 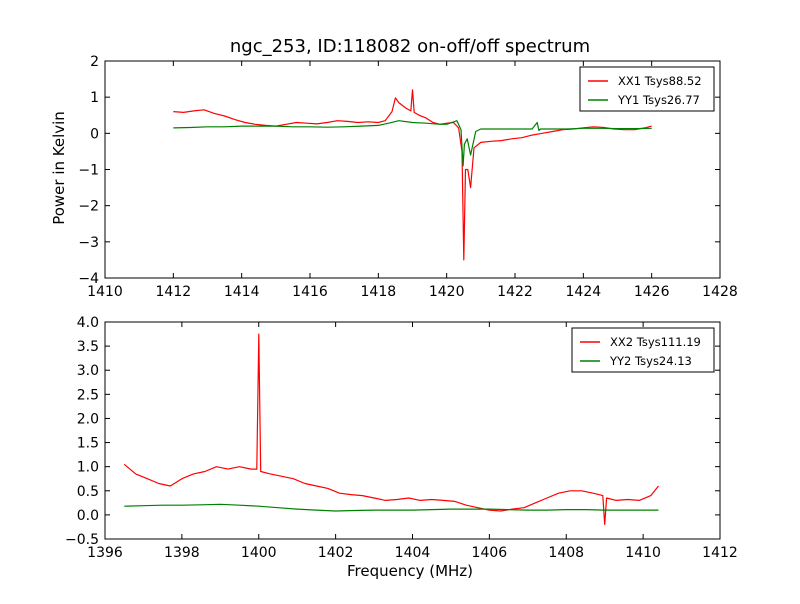 I want to click on x-axis-label: Frequency (MHz), so click(x=410, y=571).